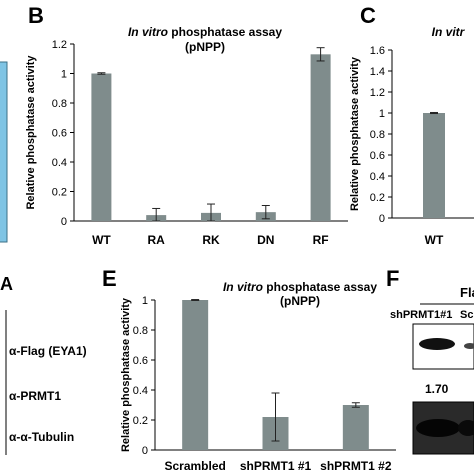 The image size is (474, 474). What do you see at coordinates (4, 152) in the screenshot?
I see `panel-a-image` at bounding box center [4, 152].